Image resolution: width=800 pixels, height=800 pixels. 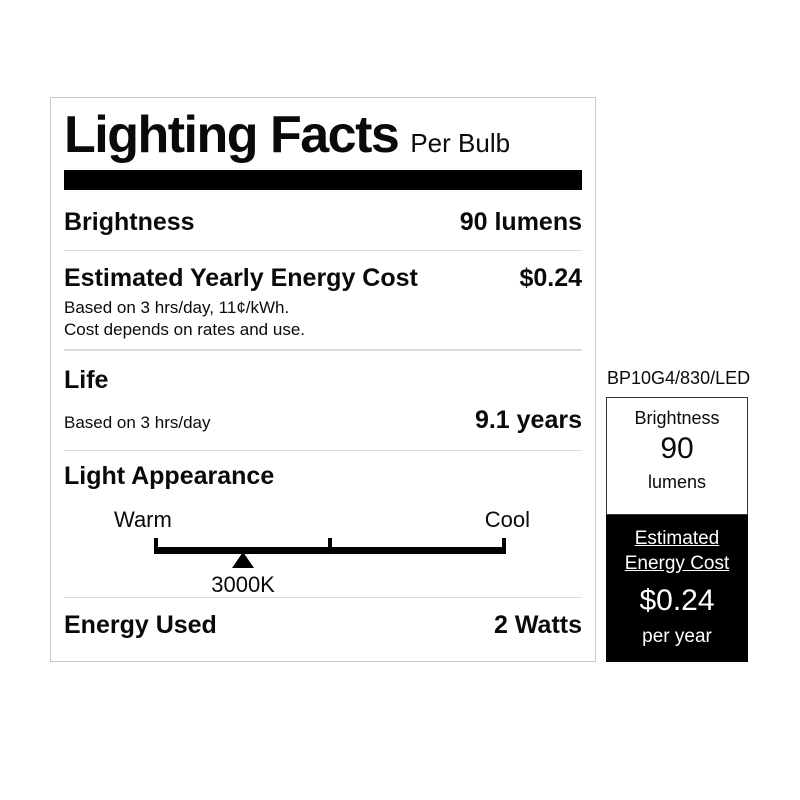 I want to click on life-label: Life, so click(x=86, y=380).